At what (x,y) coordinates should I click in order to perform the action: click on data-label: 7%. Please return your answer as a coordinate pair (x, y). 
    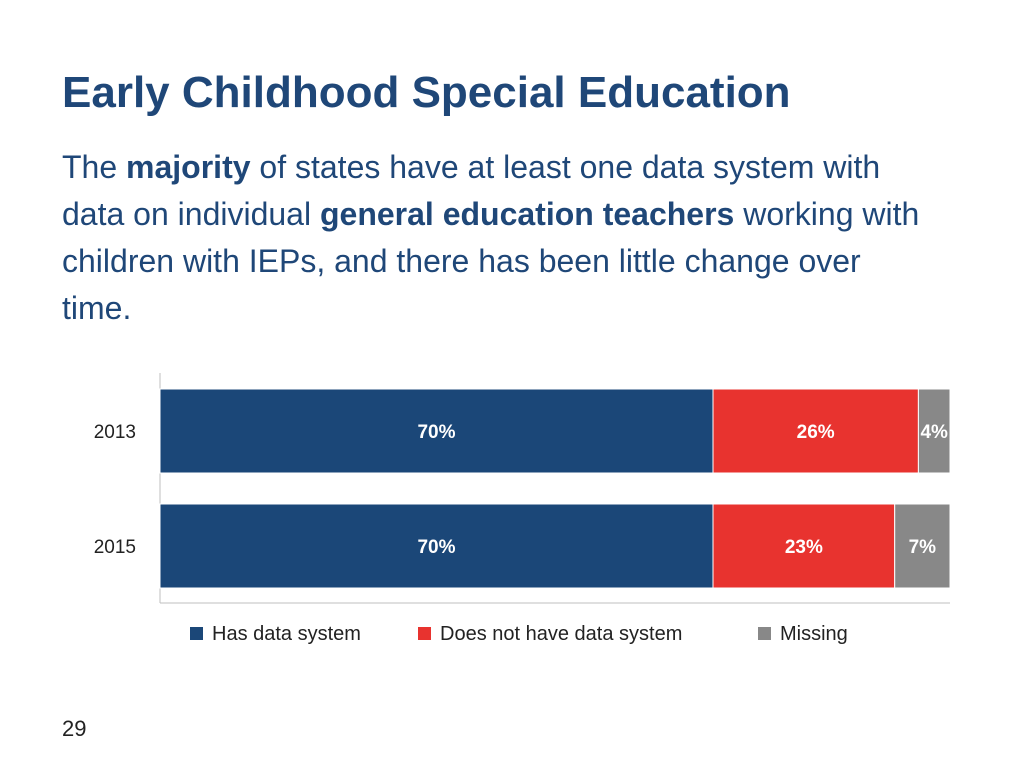
    Looking at the image, I should click on (923, 547).